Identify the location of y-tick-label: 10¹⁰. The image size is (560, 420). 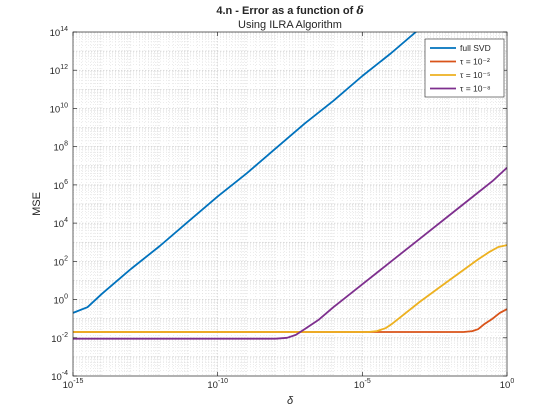
(59, 108).